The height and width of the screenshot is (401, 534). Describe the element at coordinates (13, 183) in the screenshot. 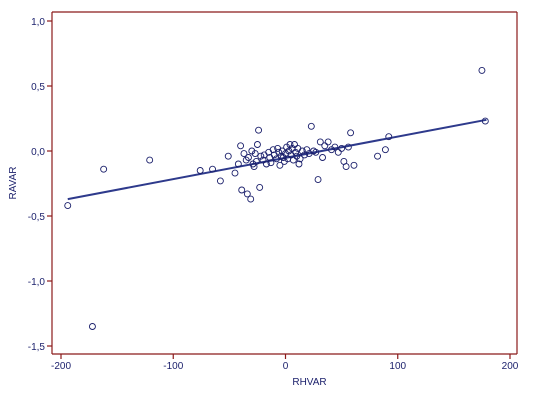

I see `y-axis-label: RAVAR` at that location.